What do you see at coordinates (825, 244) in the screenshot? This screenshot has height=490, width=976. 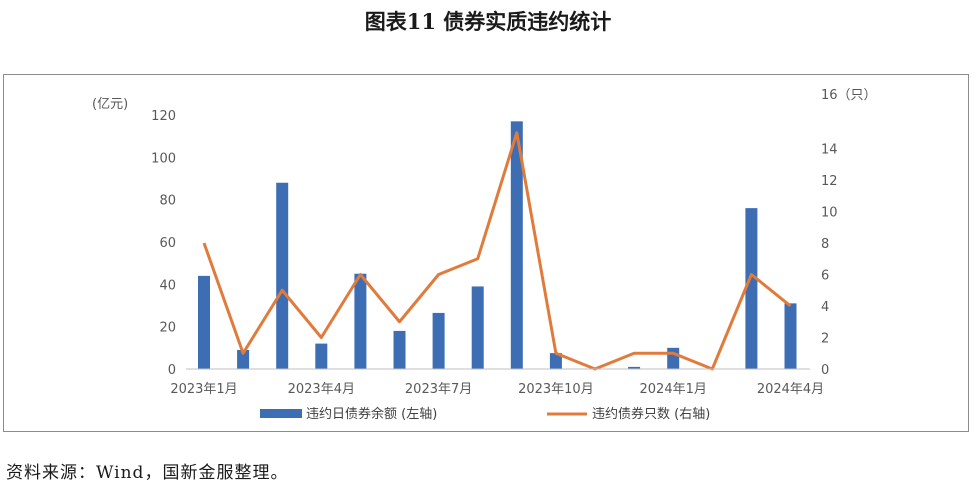 I see `right-tick-label: 8` at bounding box center [825, 244].